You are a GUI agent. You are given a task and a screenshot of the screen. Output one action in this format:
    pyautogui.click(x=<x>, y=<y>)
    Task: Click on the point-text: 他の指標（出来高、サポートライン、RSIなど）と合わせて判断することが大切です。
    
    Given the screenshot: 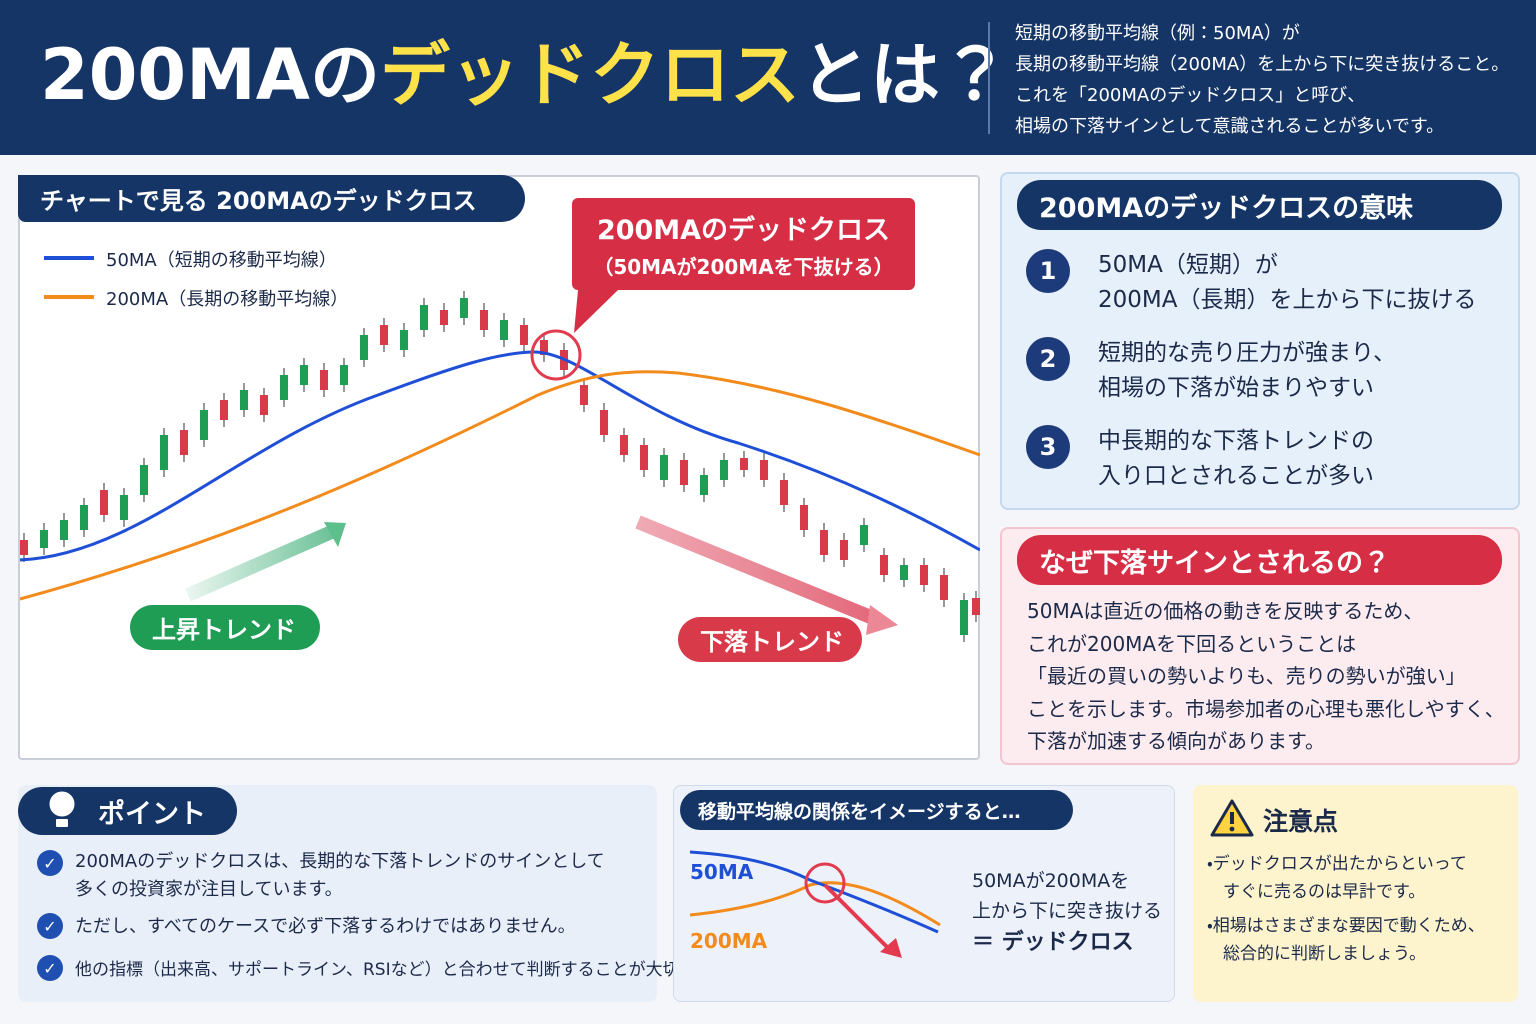 What is the action you would take?
    pyautogui.click(x=402, y=967)
    